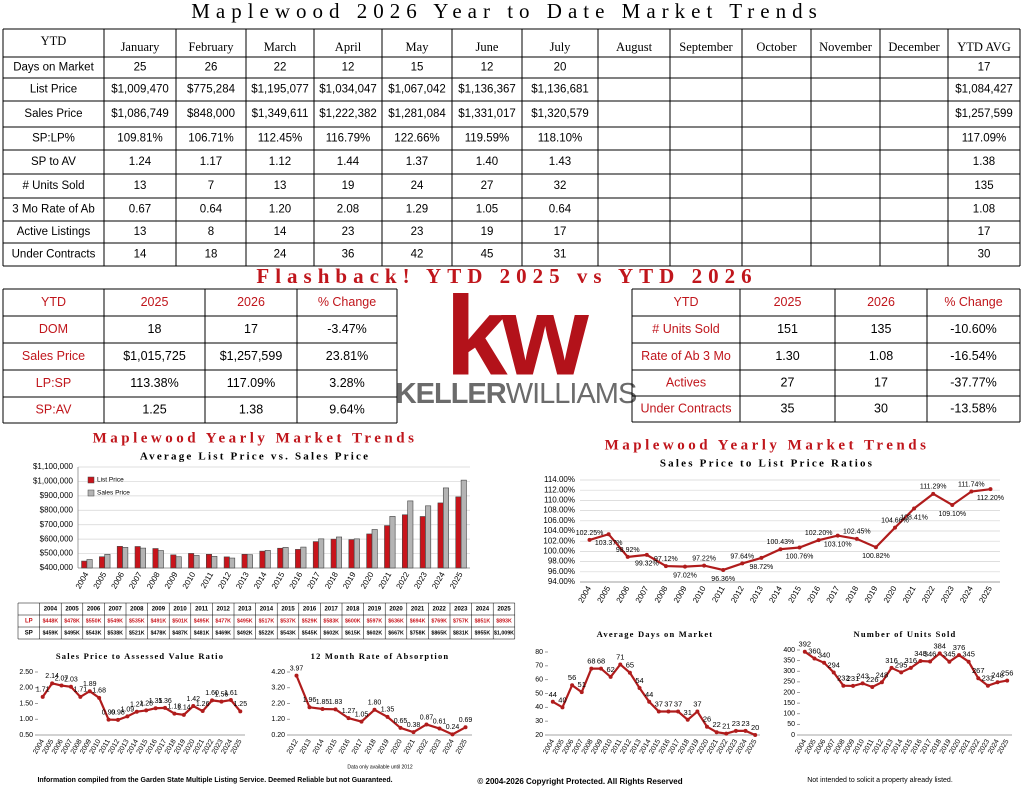 This screenshot has width=1024, height=791. I want to click on data-label: 1.89, so click(90, 684).